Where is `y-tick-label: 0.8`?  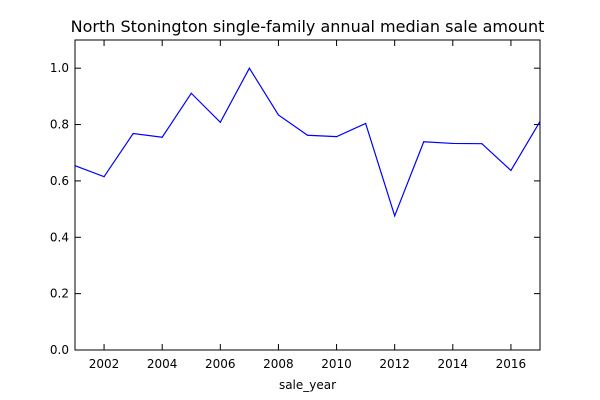
y-tick-label: 0.8 is located at coordinates (59, 125).